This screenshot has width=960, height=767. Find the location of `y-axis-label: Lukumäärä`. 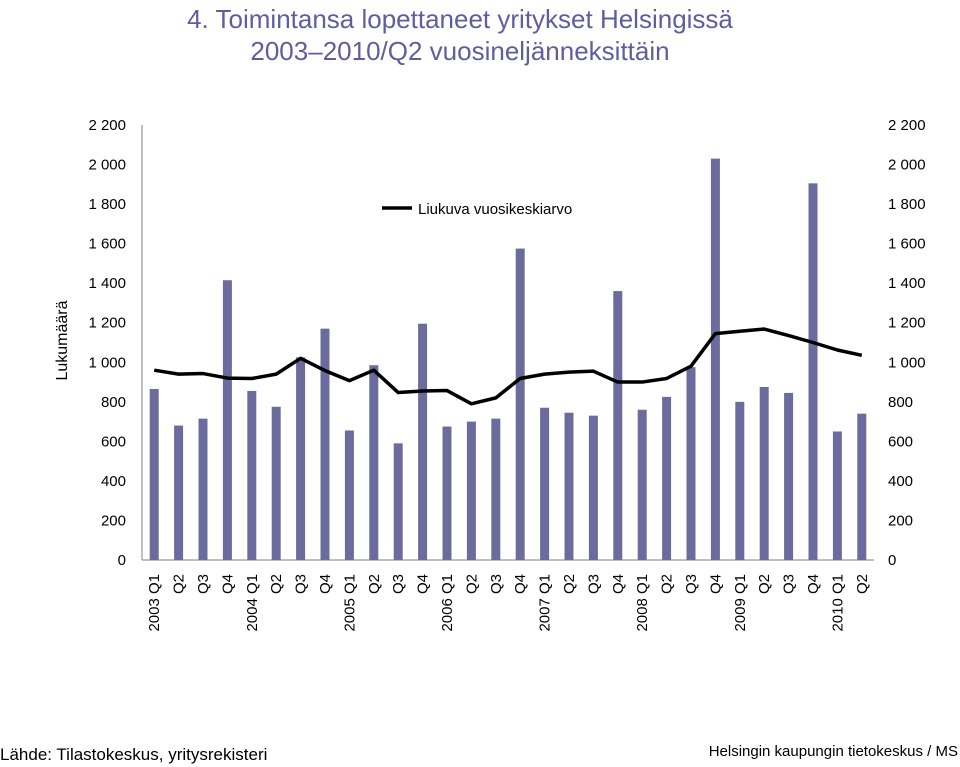

y-axis-label: Lukumäärä is located at coordinates (62, 340).